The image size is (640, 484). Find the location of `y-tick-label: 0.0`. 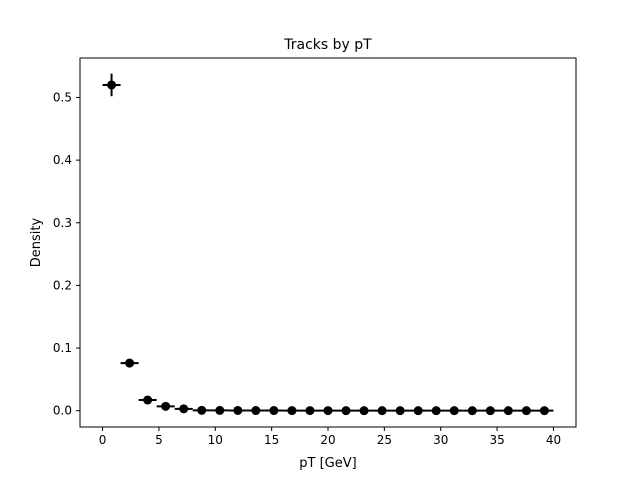

y-tick-label: 0.0 is located at coordinates (62, 411).